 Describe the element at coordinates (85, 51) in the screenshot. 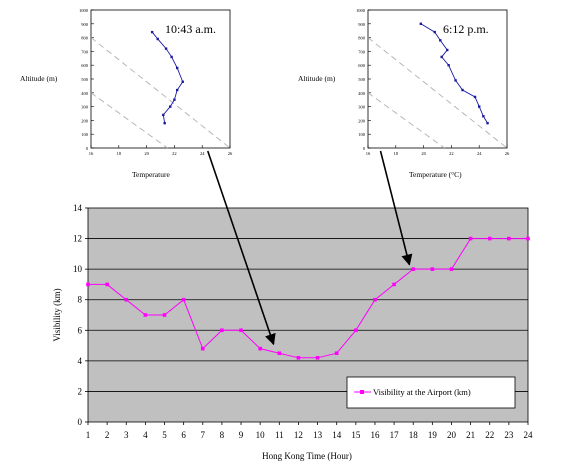

I see `y-tick-label: 700` at that location.